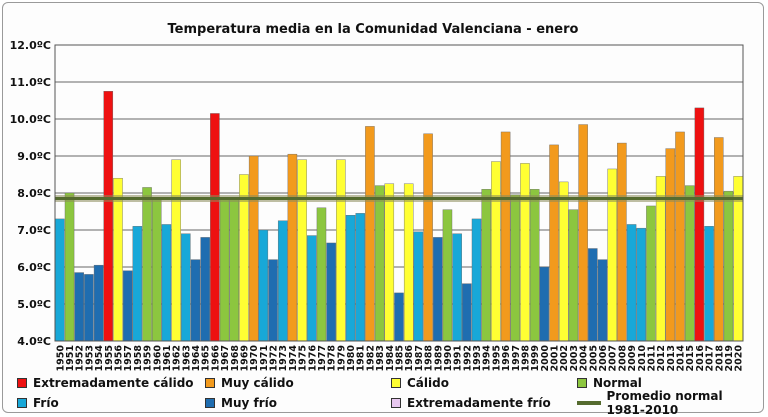  Describe the element at coordinates (429, 358) in the screenshot. I see `x-tick-label: 1988` at that location.